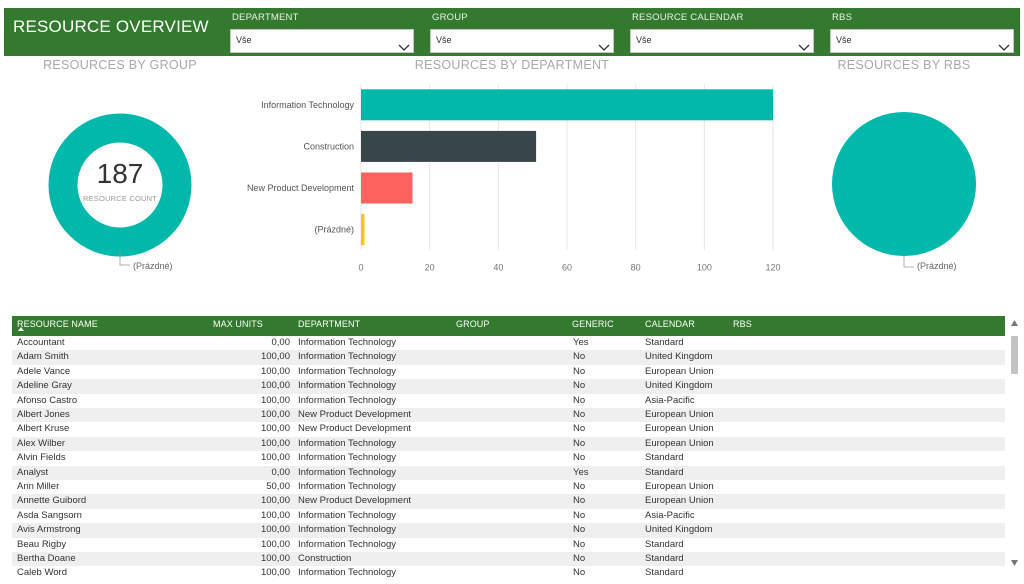 Image resolution: width=1024 pixels, height=584 pixels. I want to click on column-header-department: DEPARTMENT, so click(329, 324).